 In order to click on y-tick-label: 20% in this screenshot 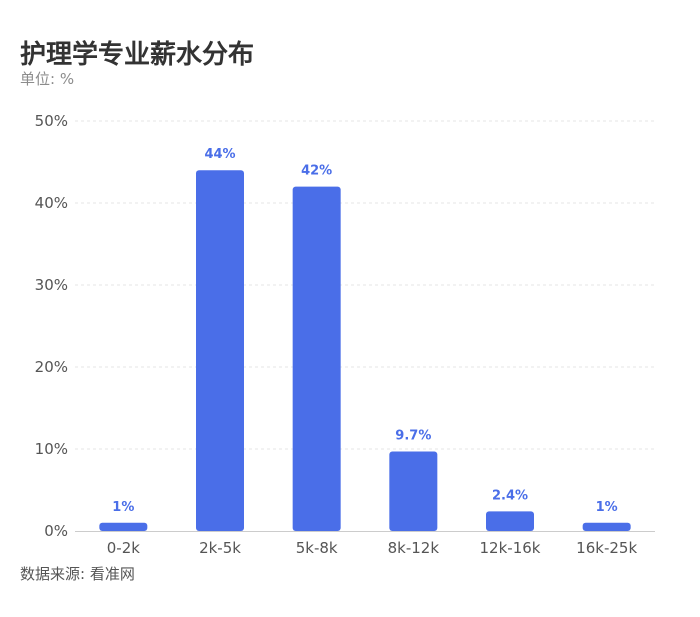, I will do `click(51, 367)`.